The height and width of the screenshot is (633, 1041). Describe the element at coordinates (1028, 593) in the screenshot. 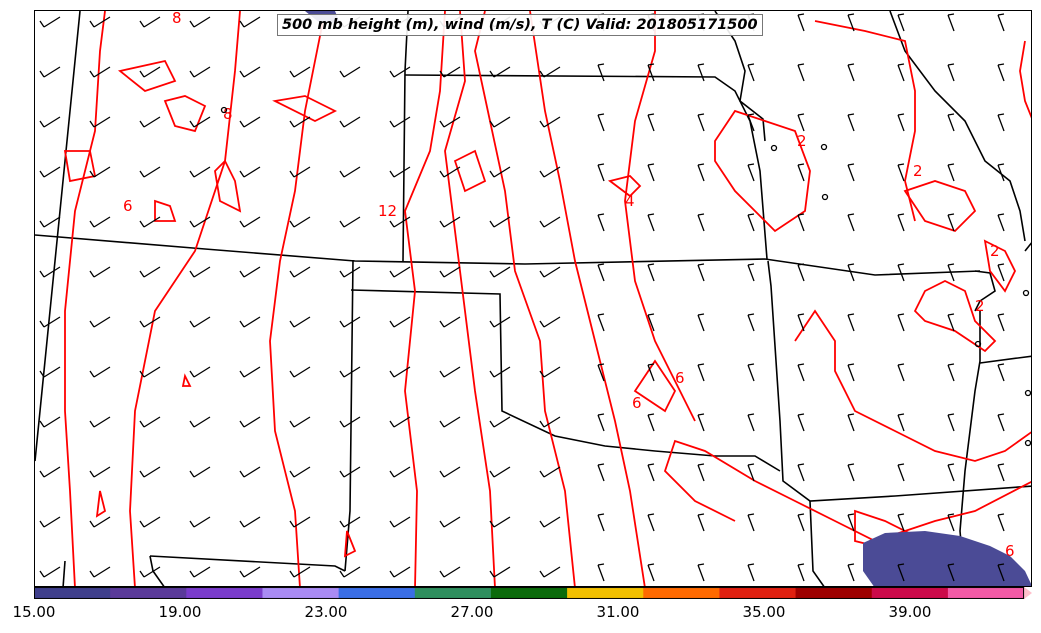

I see `colorbar-extend-arrow` at that location.